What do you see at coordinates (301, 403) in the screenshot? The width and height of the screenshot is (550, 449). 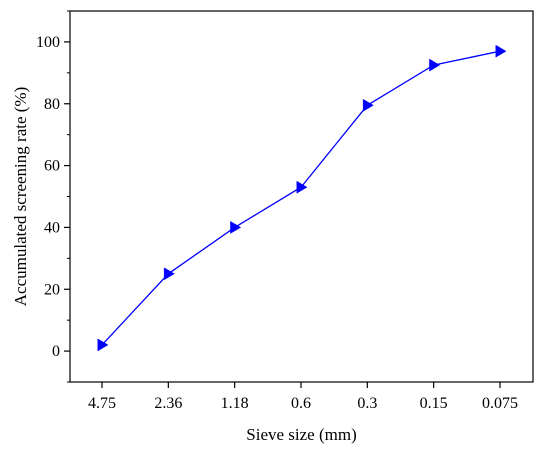 I see `x-tick-label: 0.6` at bounding box center [301, 403].